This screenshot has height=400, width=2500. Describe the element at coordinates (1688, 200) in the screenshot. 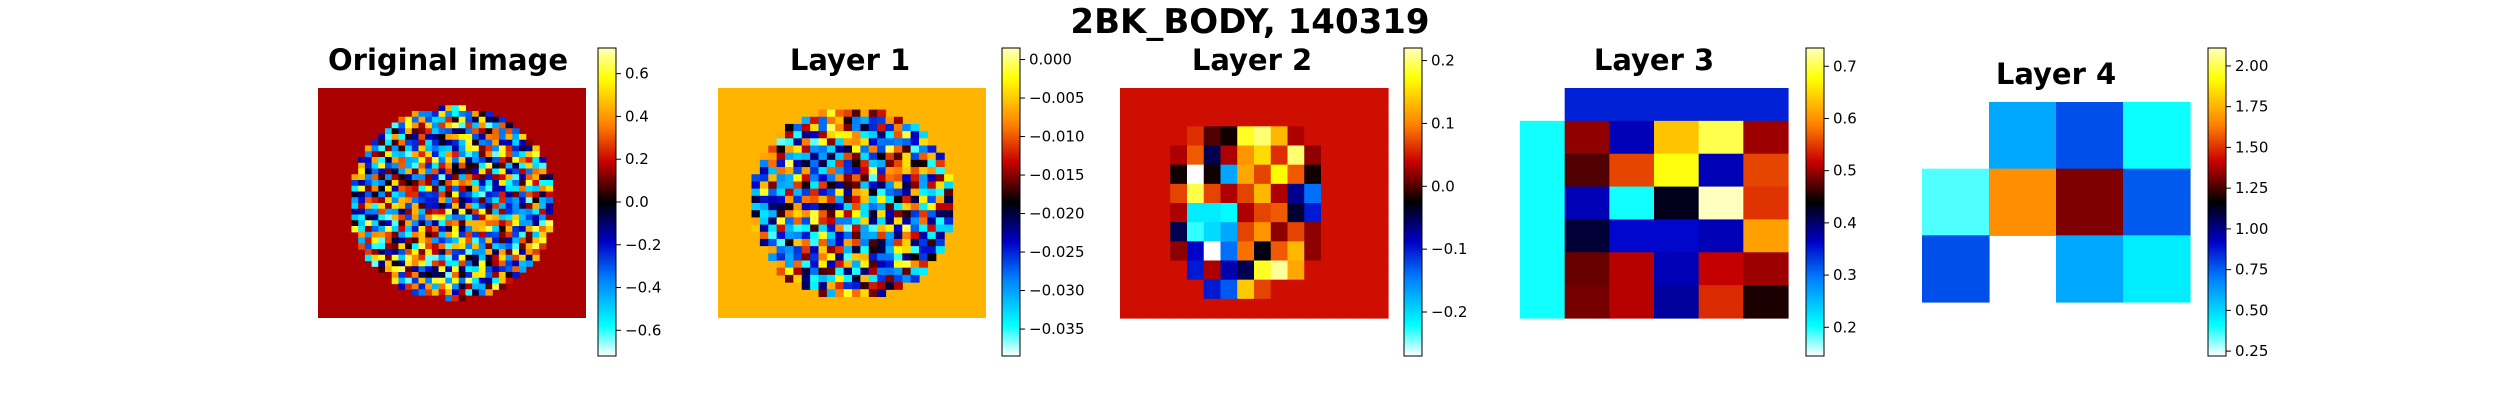

I see `panel-4: Layer 30.20.30.40.50.60.7` at that location.